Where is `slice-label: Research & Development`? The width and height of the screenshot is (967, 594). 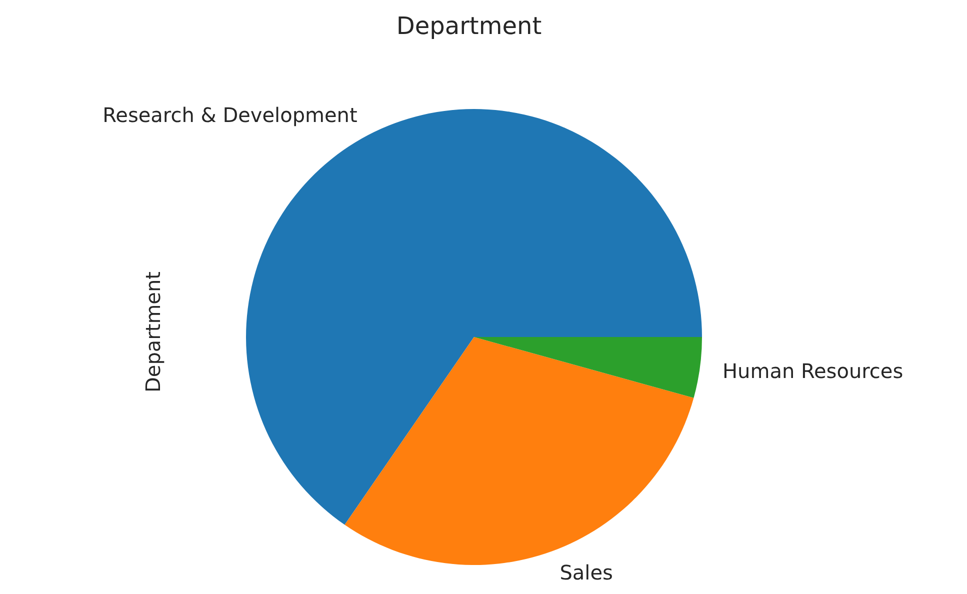
slice-label: Research & Development is located at coordinates (230, 114).